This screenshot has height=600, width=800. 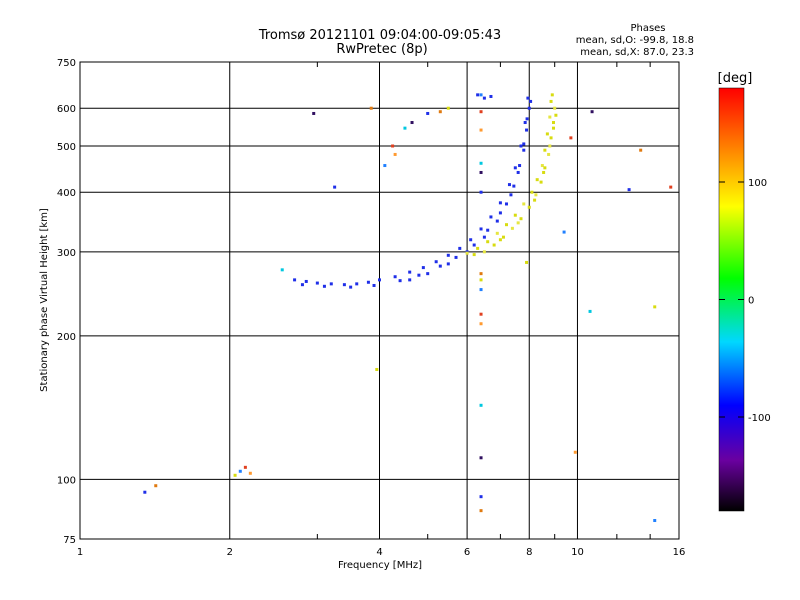 What do you see at coordinates (745, 301) in the screenshot?
I see `colorbar-ticks: 100 0 -100` at bounding box center [745, 301].